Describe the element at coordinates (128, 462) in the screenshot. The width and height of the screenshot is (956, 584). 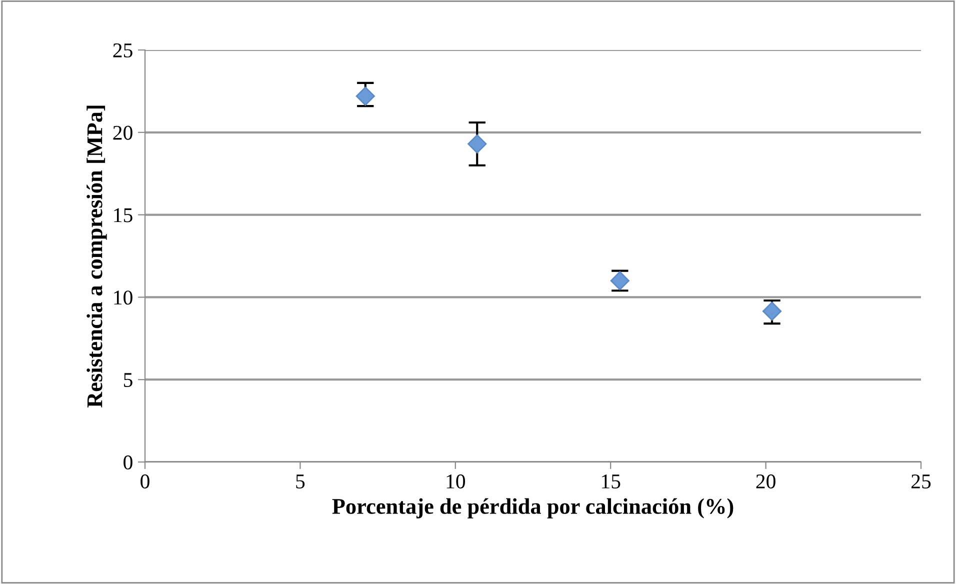
I see `y-tick-label: 0` at that location.